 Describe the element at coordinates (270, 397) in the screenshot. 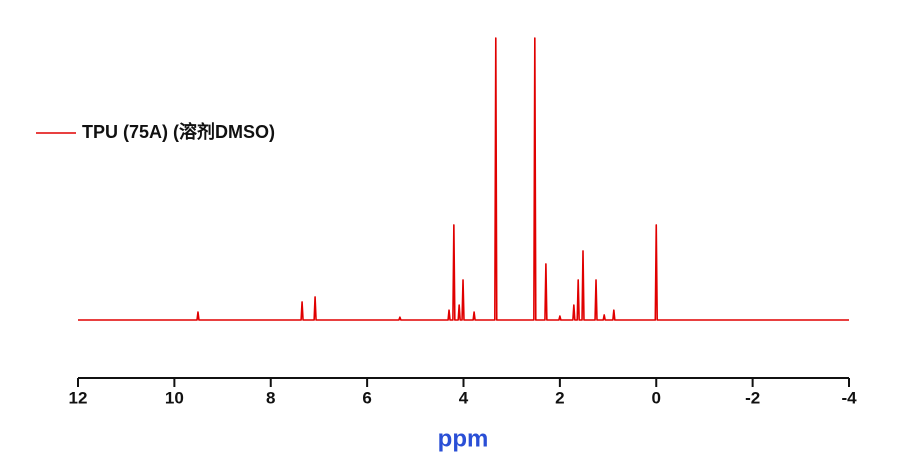

I see `x-tick-label: 8` at that location.